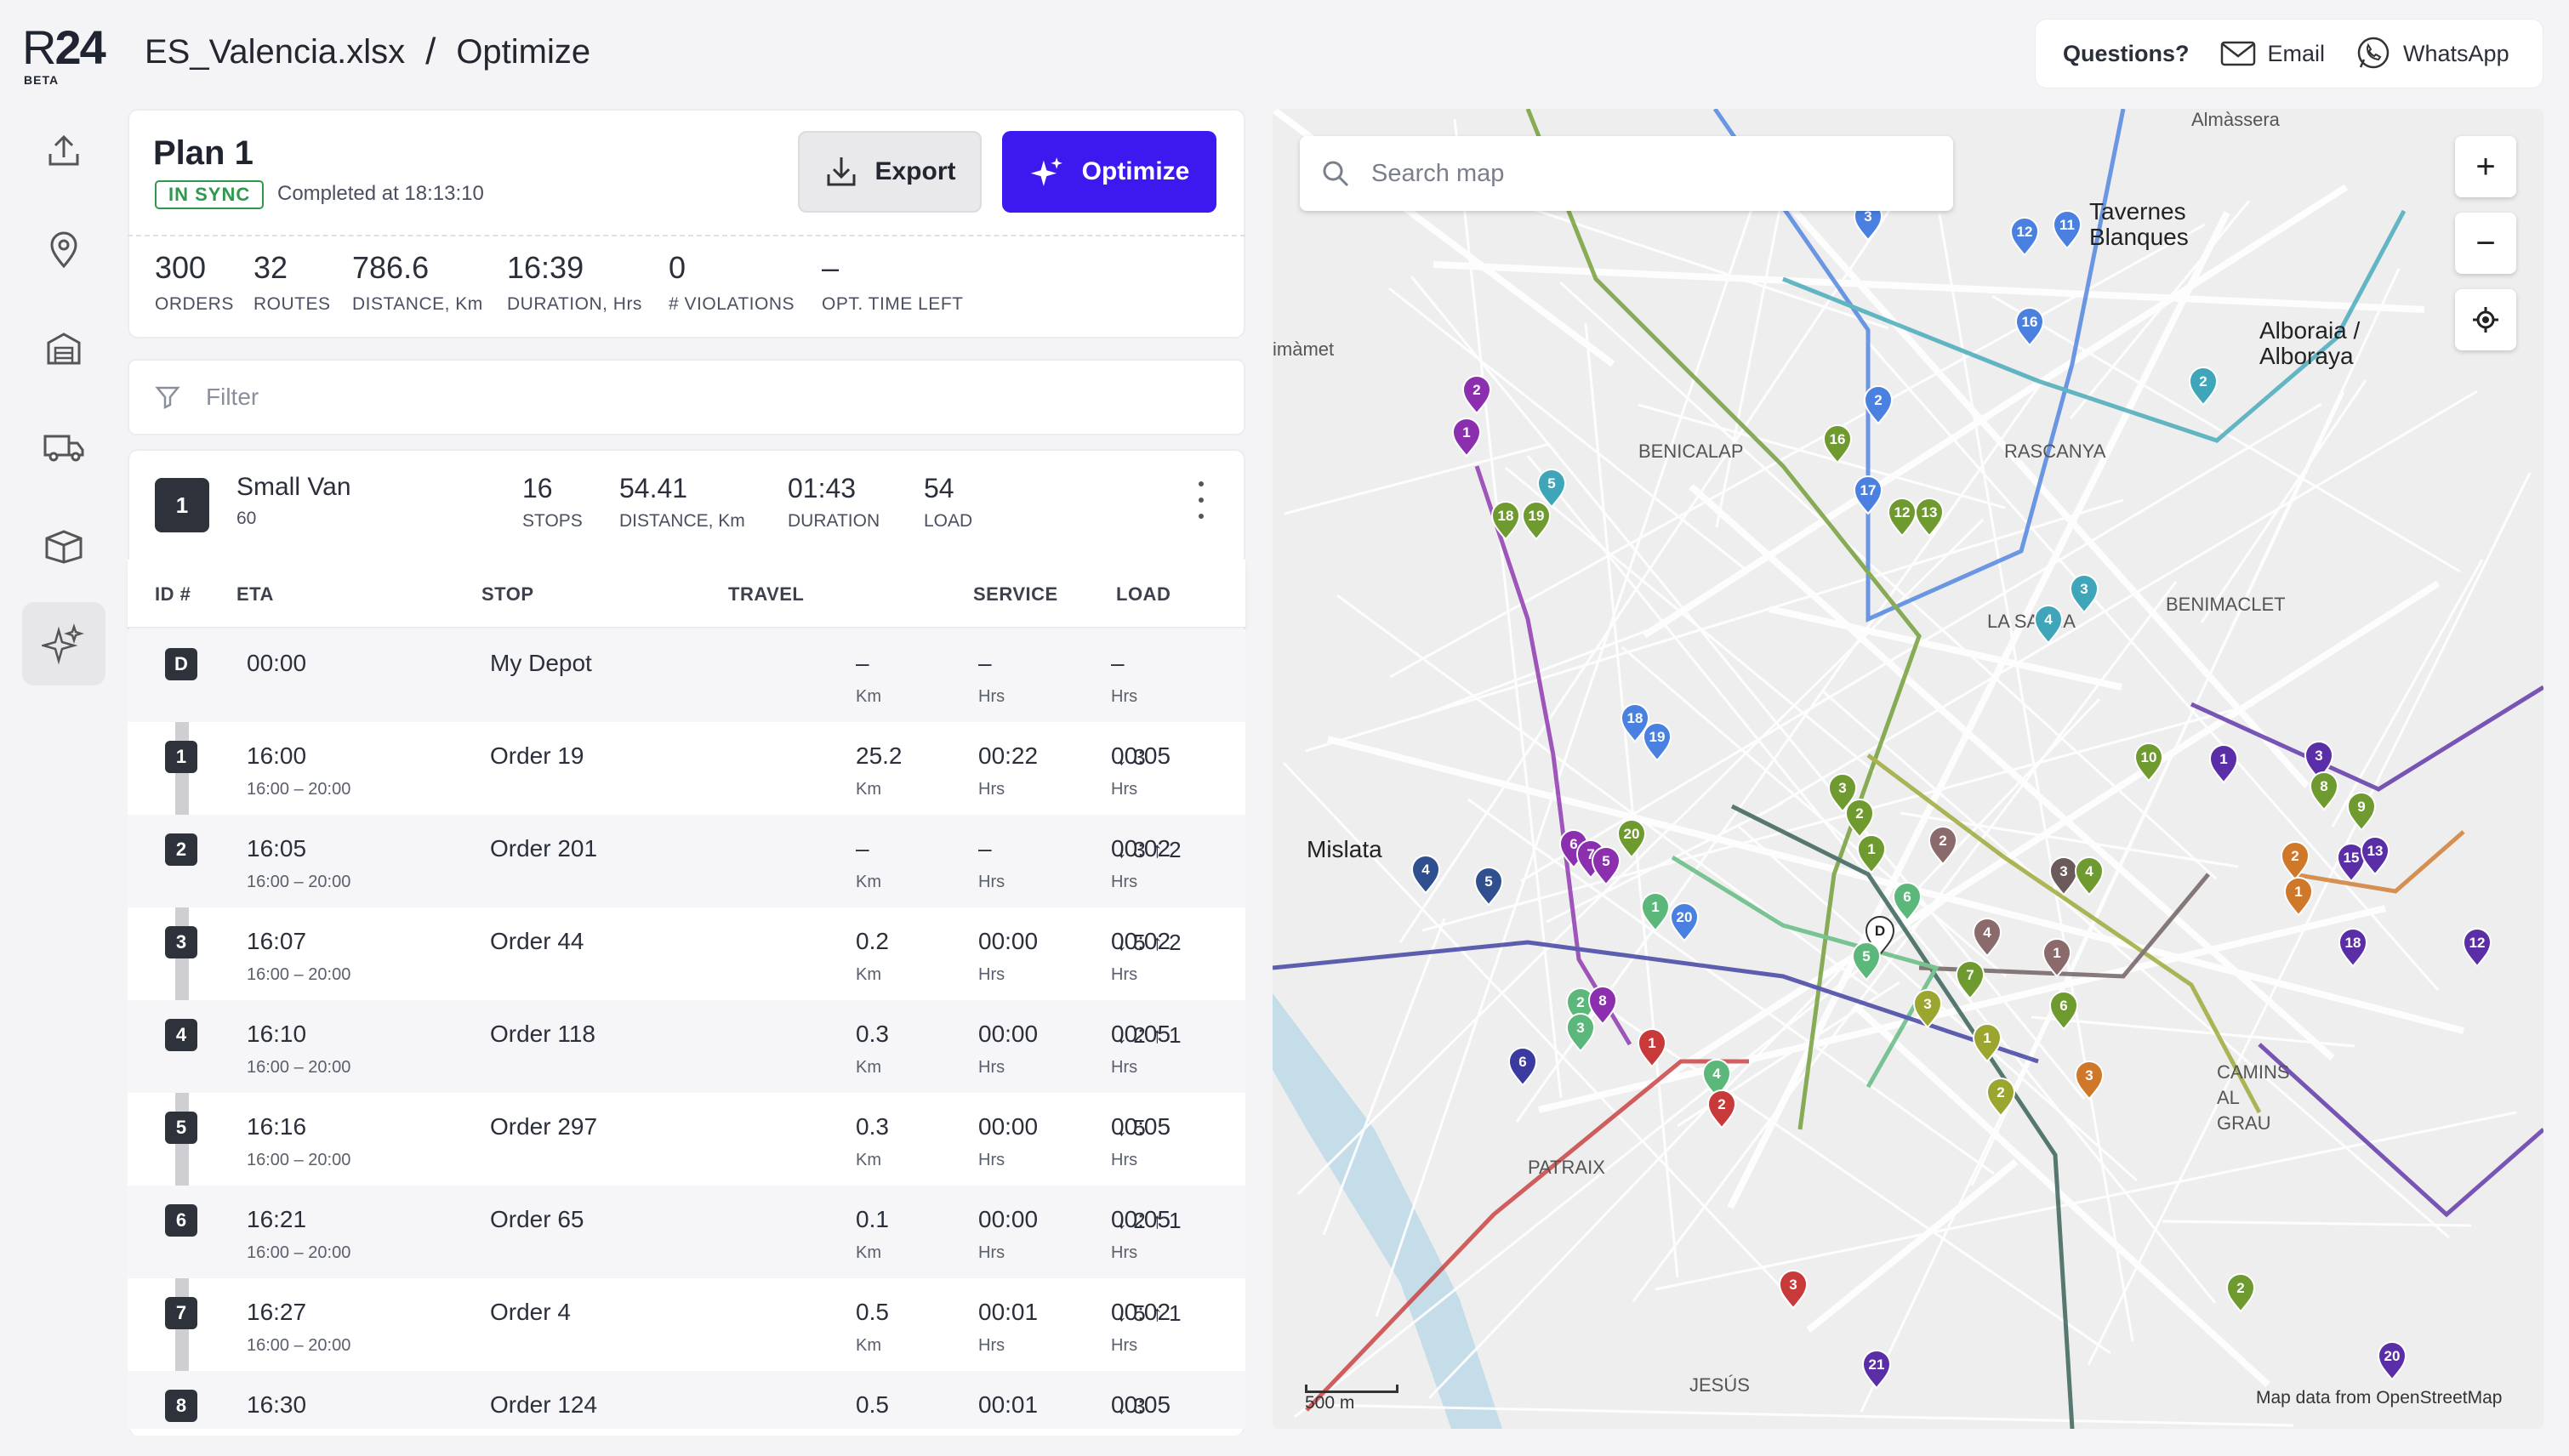  I want to click on nav-locations, so click(63, 249).